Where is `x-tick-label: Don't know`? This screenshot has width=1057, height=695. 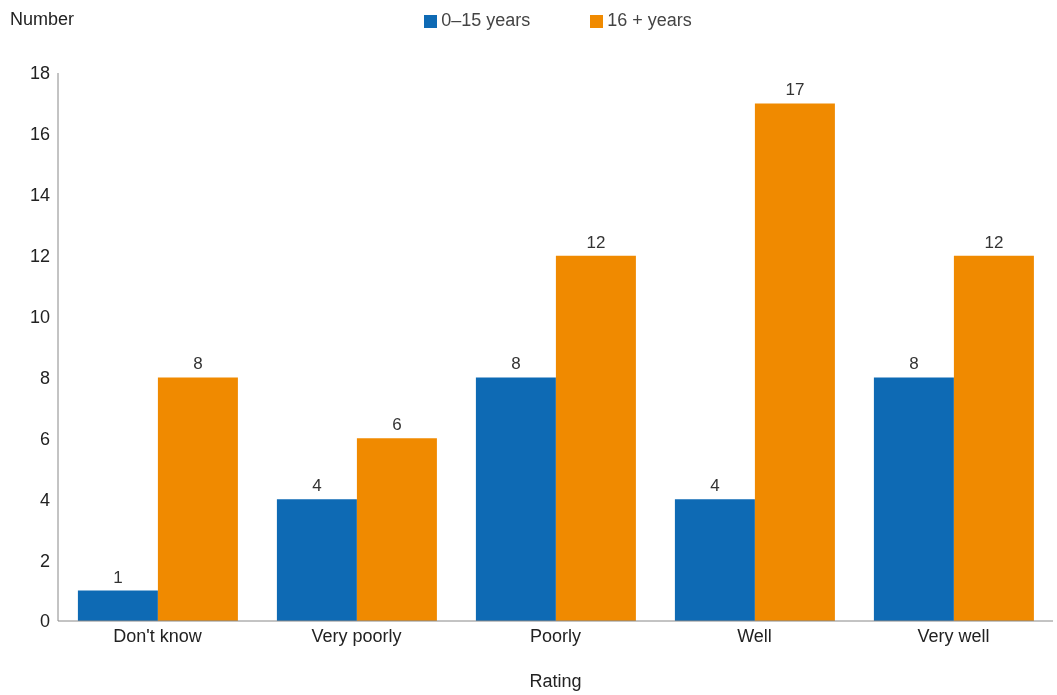
x-tick-label: Don't know is located at coordinates (158, 635).